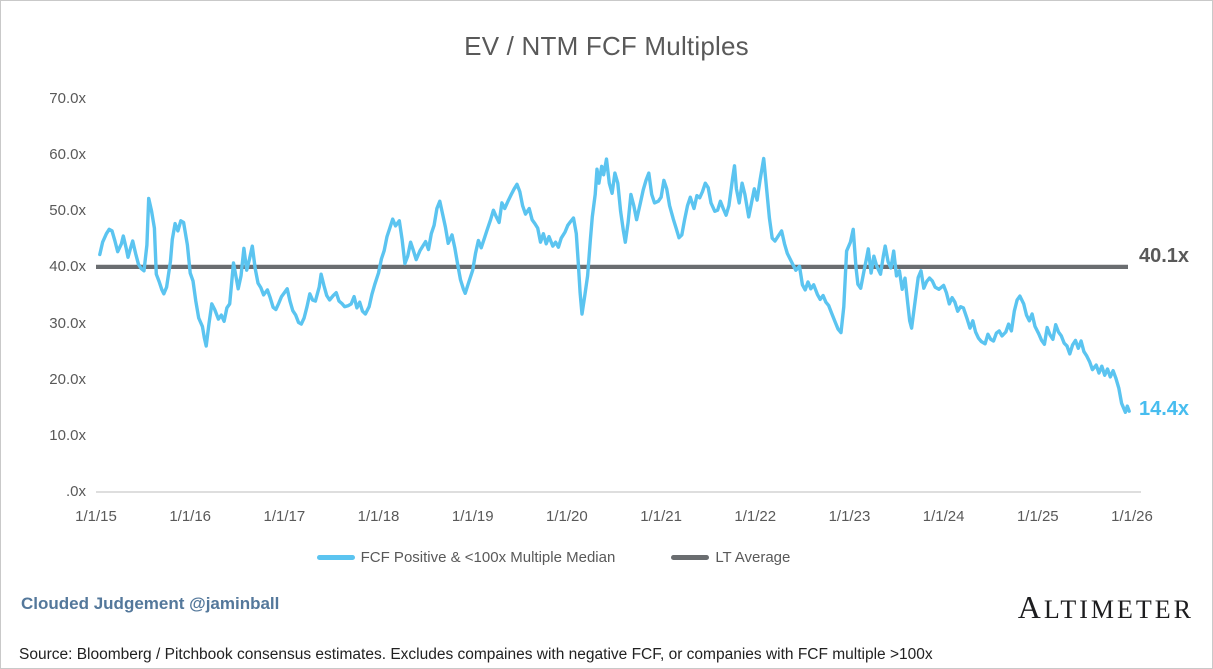 This screenshot has width=1213, height=669. I want to click on x-tick-label: 1/1/21, so click(661, 516).